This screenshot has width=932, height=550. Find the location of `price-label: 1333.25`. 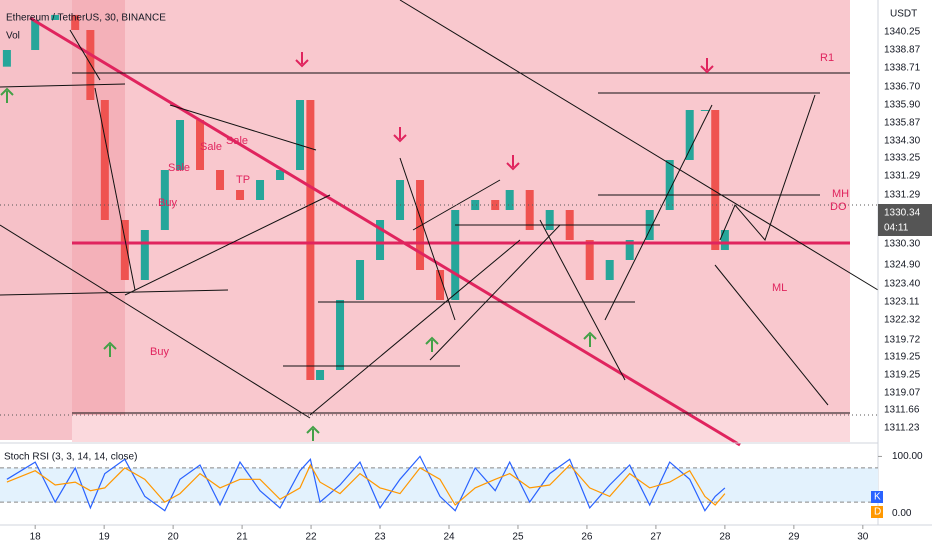

price-label: 1333.25 is located at coordinates (902, 158).